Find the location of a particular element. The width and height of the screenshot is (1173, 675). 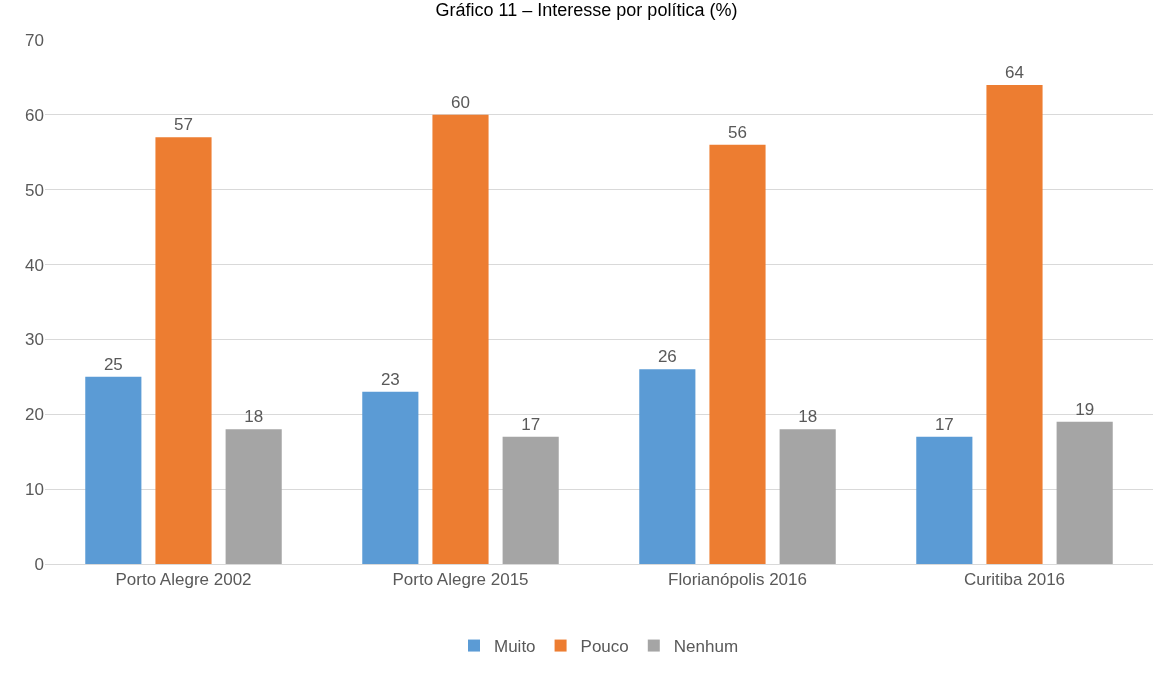

x-tick-label: Porto Alegre 2015 is located at coordinates (460, 580).